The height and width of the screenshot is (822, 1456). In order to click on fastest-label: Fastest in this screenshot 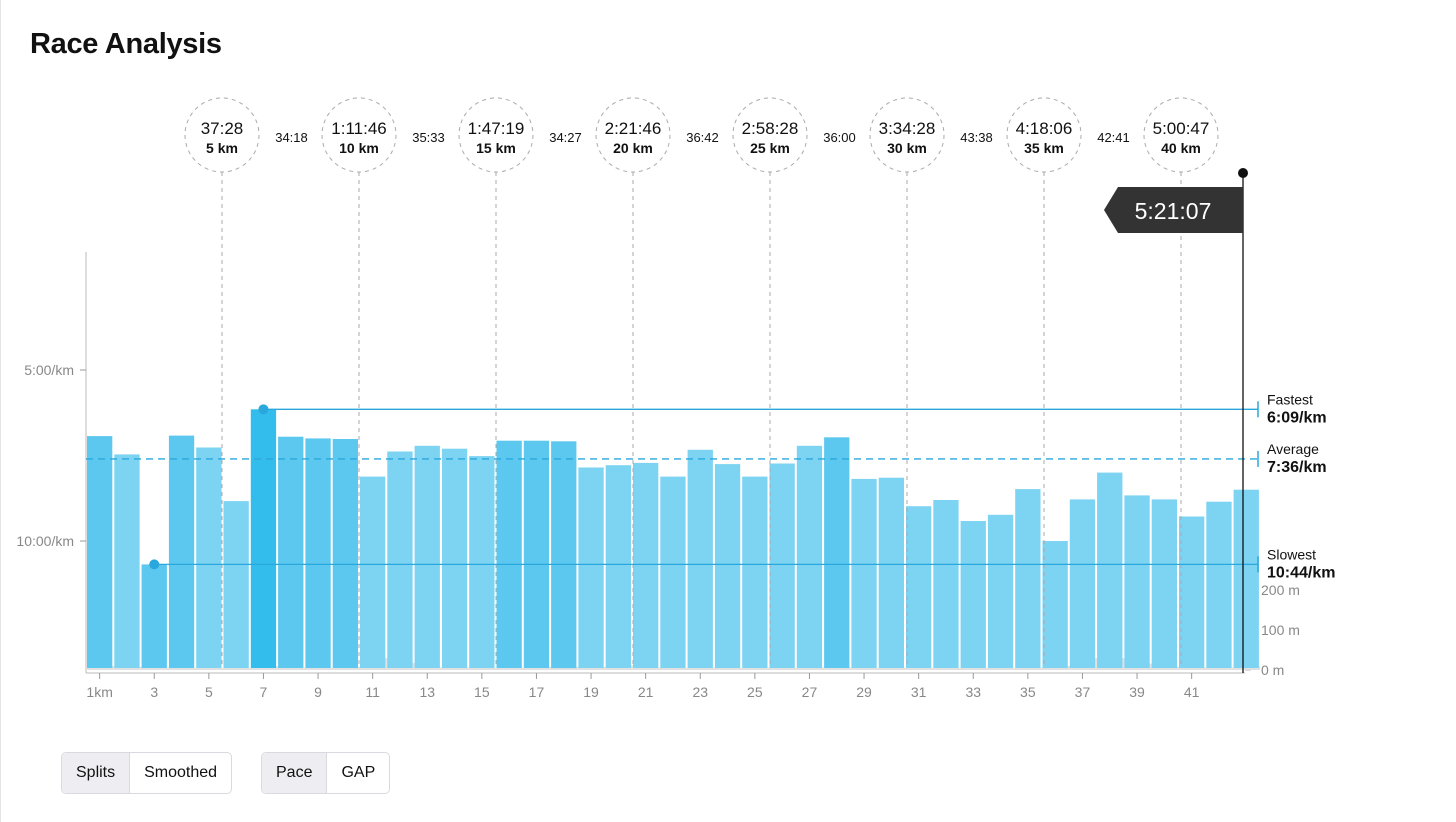, I will do `click(1290, 399)`.